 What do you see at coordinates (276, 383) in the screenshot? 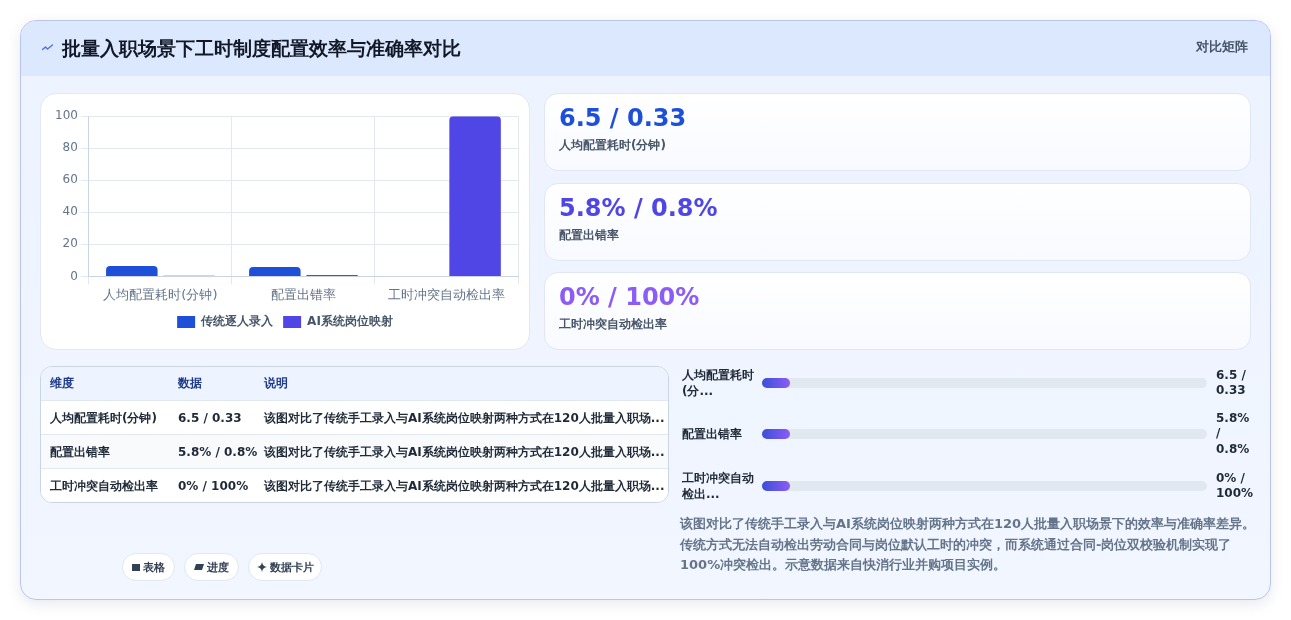
I see `text: 说明` at bounding box center [276, 383].